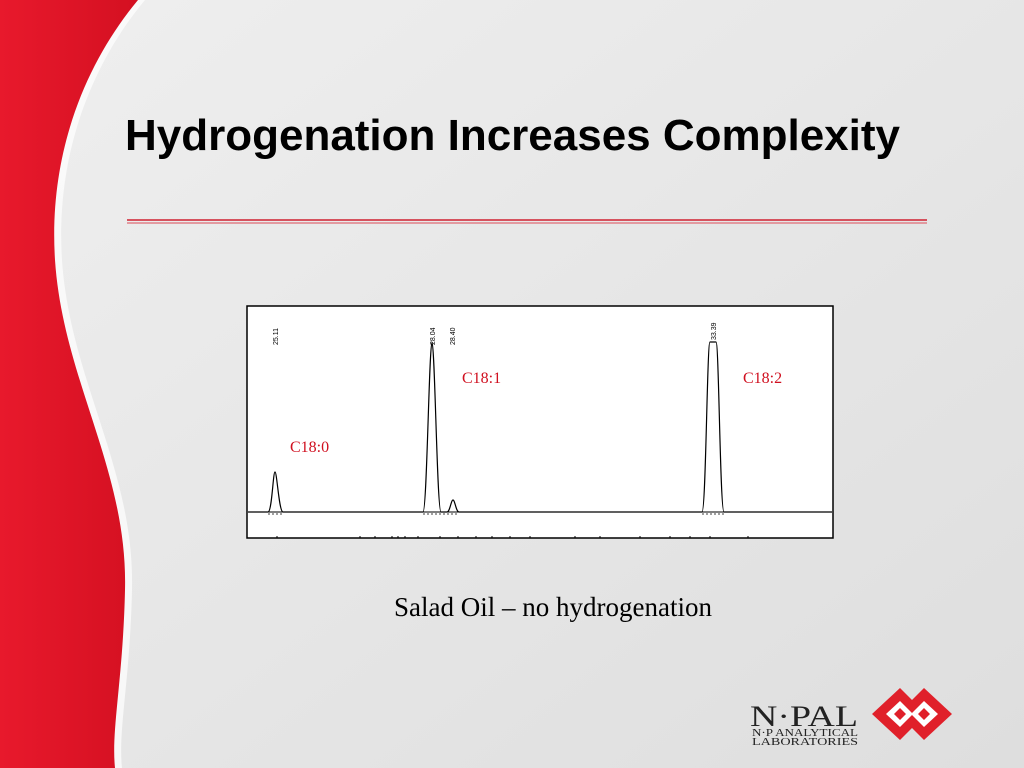 This screenshot has width=1024, height=768. What do you see at coordinates (309, 447) in the screenshot?
I see `peak-label: C18:0` at bounding box center [309, 447].